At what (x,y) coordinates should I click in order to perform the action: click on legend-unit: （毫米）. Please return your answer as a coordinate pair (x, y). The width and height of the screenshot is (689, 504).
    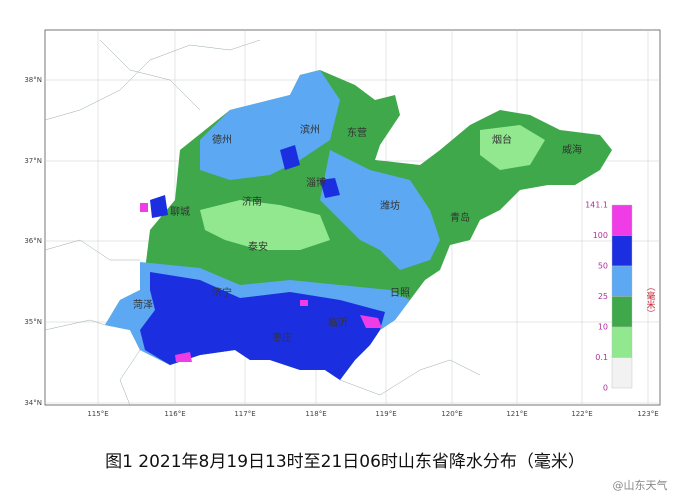
    Looking at the image, I should click on (650, 300).